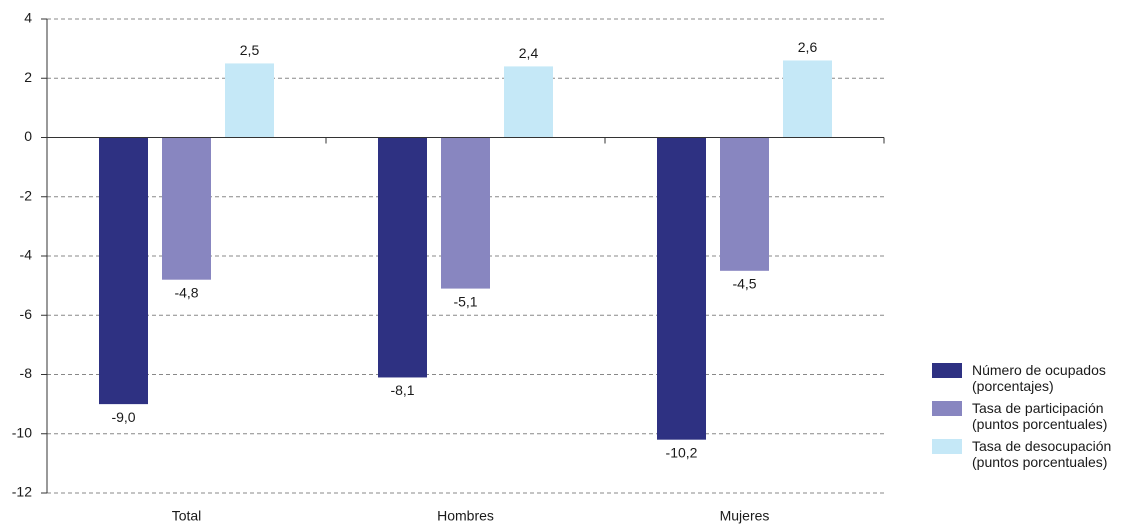 The width and height of the screenshot is (1147, 527). I want to click on y-tick-label: -6, so click(26, 314).